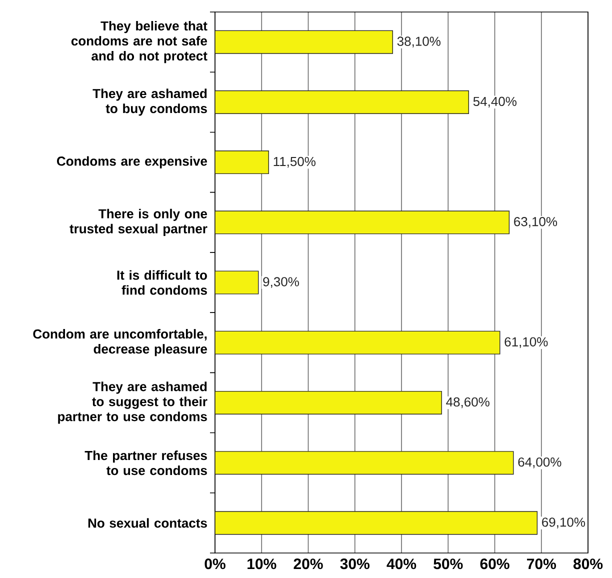 The height and width of the screenshot is (578, 612). I want to click on data-label: 48,60%, so click(468, 402).